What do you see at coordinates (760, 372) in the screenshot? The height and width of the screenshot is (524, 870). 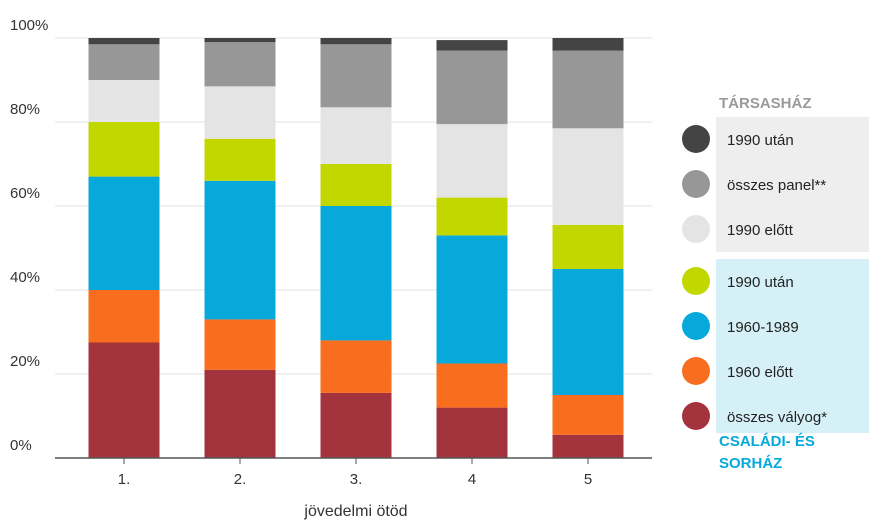 I see `legend-item-label: 1960 előtt` at bounding box center [760, 372].